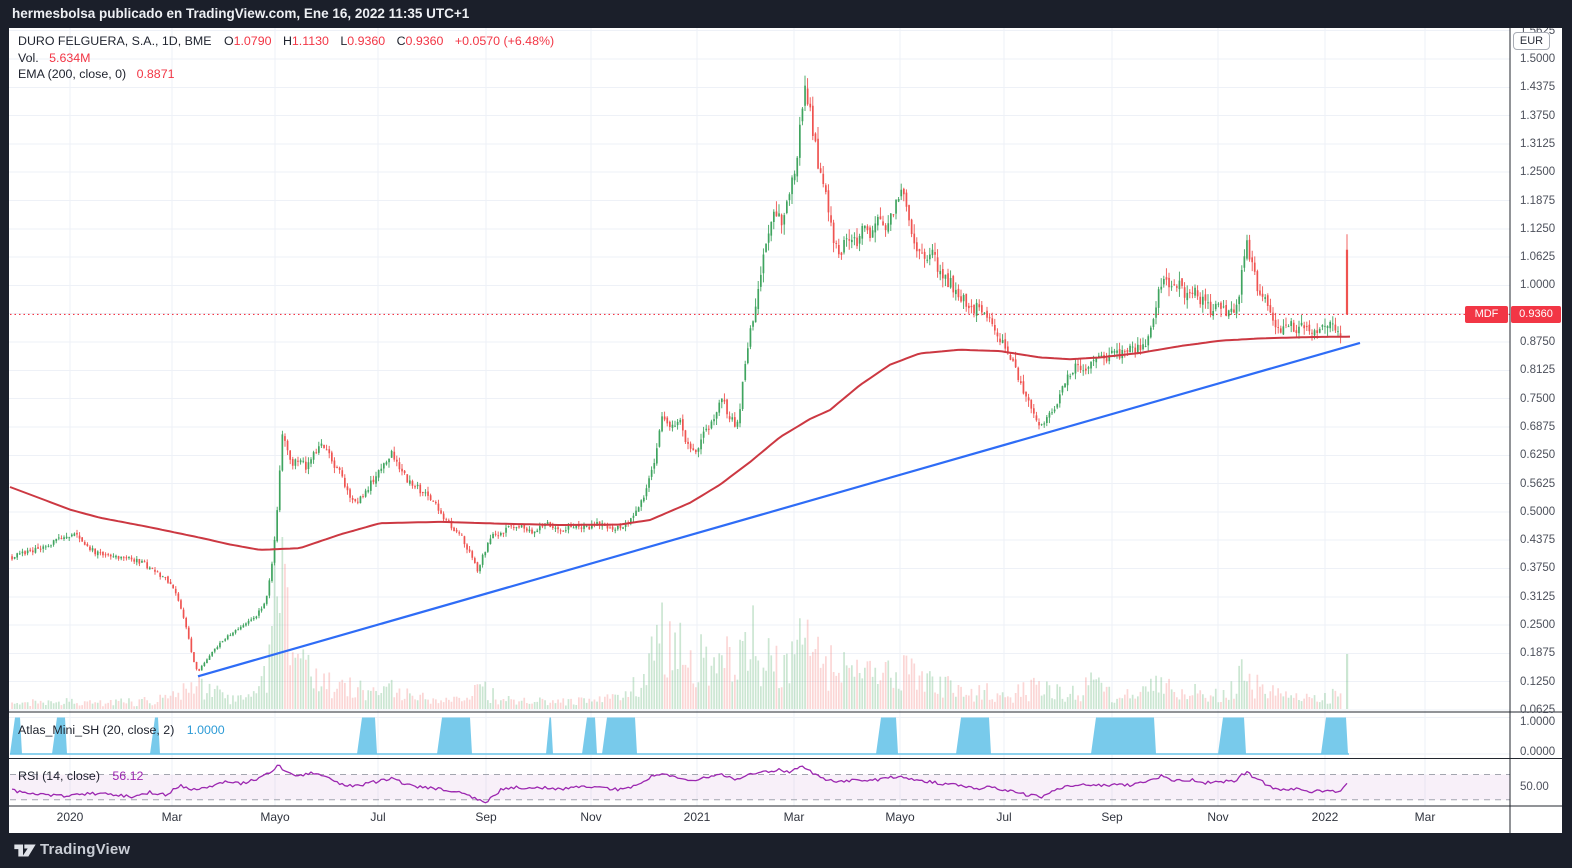  Describe the element at coordinates (344, 41) in the screenshot. I see `low-label: L` at that location.